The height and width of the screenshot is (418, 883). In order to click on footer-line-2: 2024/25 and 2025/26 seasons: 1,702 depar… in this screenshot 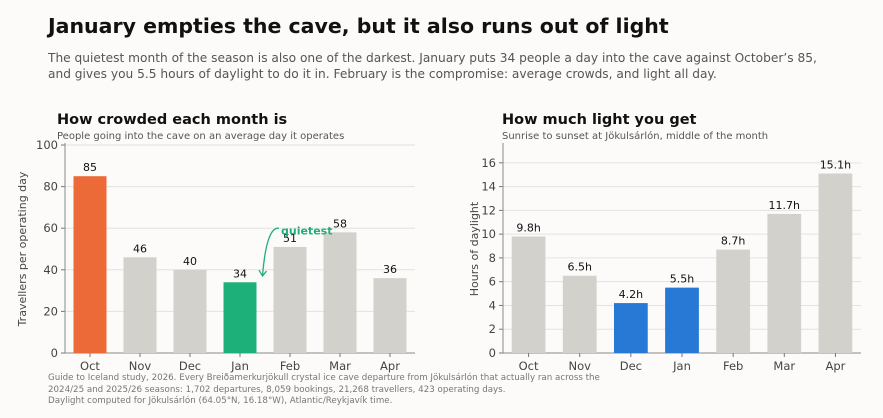, I will do `click(277, 389)`.